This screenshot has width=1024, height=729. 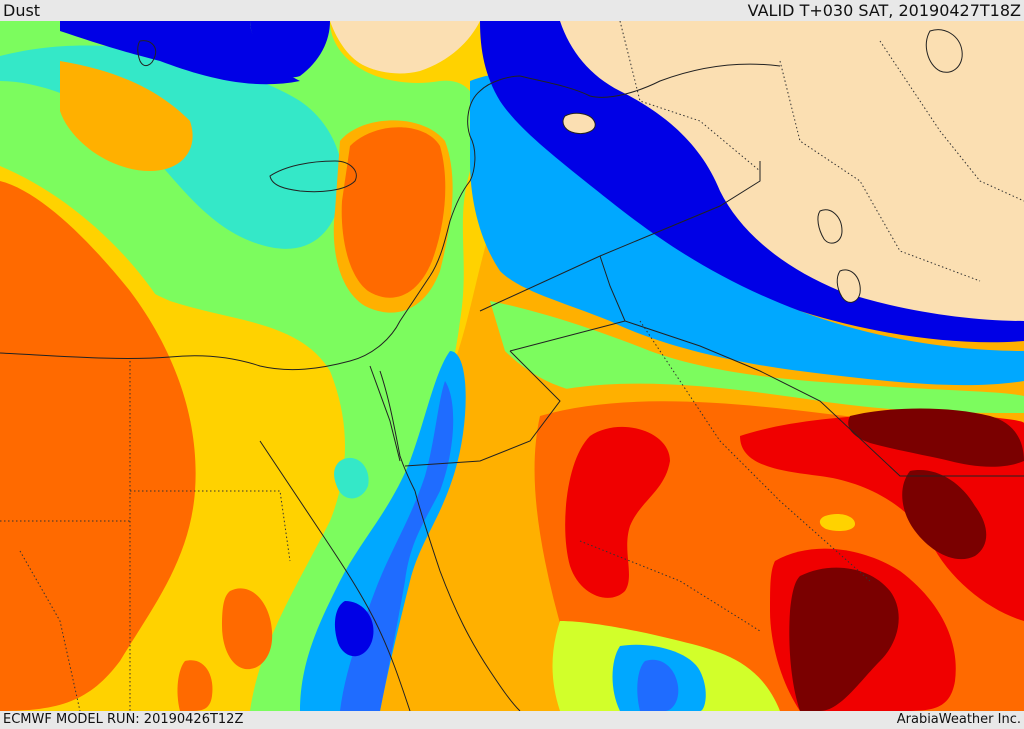 I want to click on field-yellow-blob-arabia, so click(x=837, y=522).